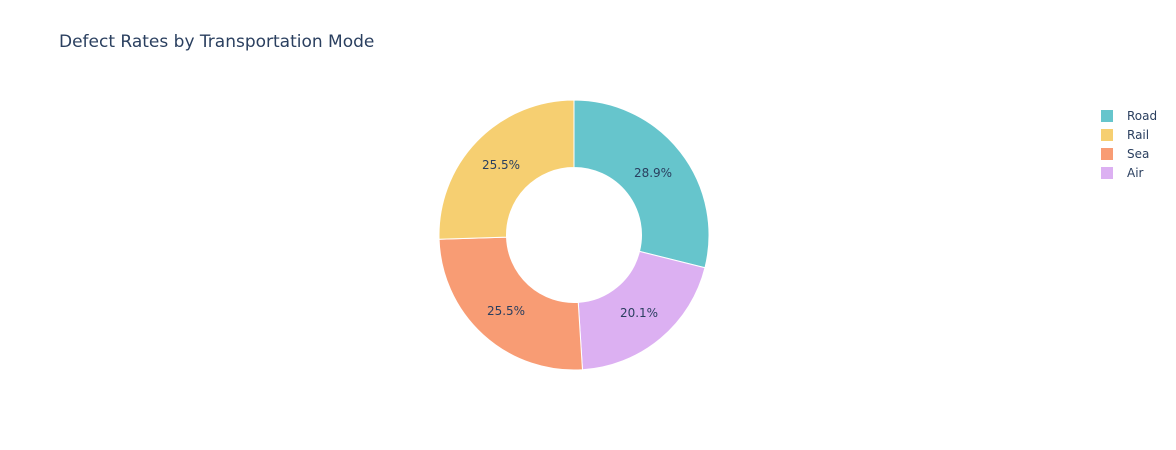 This screenshot has height=450, width=1176. Describe the element at coordinates (1138, 153) in the screenshot. I see `legend-label: Sea` at that location.